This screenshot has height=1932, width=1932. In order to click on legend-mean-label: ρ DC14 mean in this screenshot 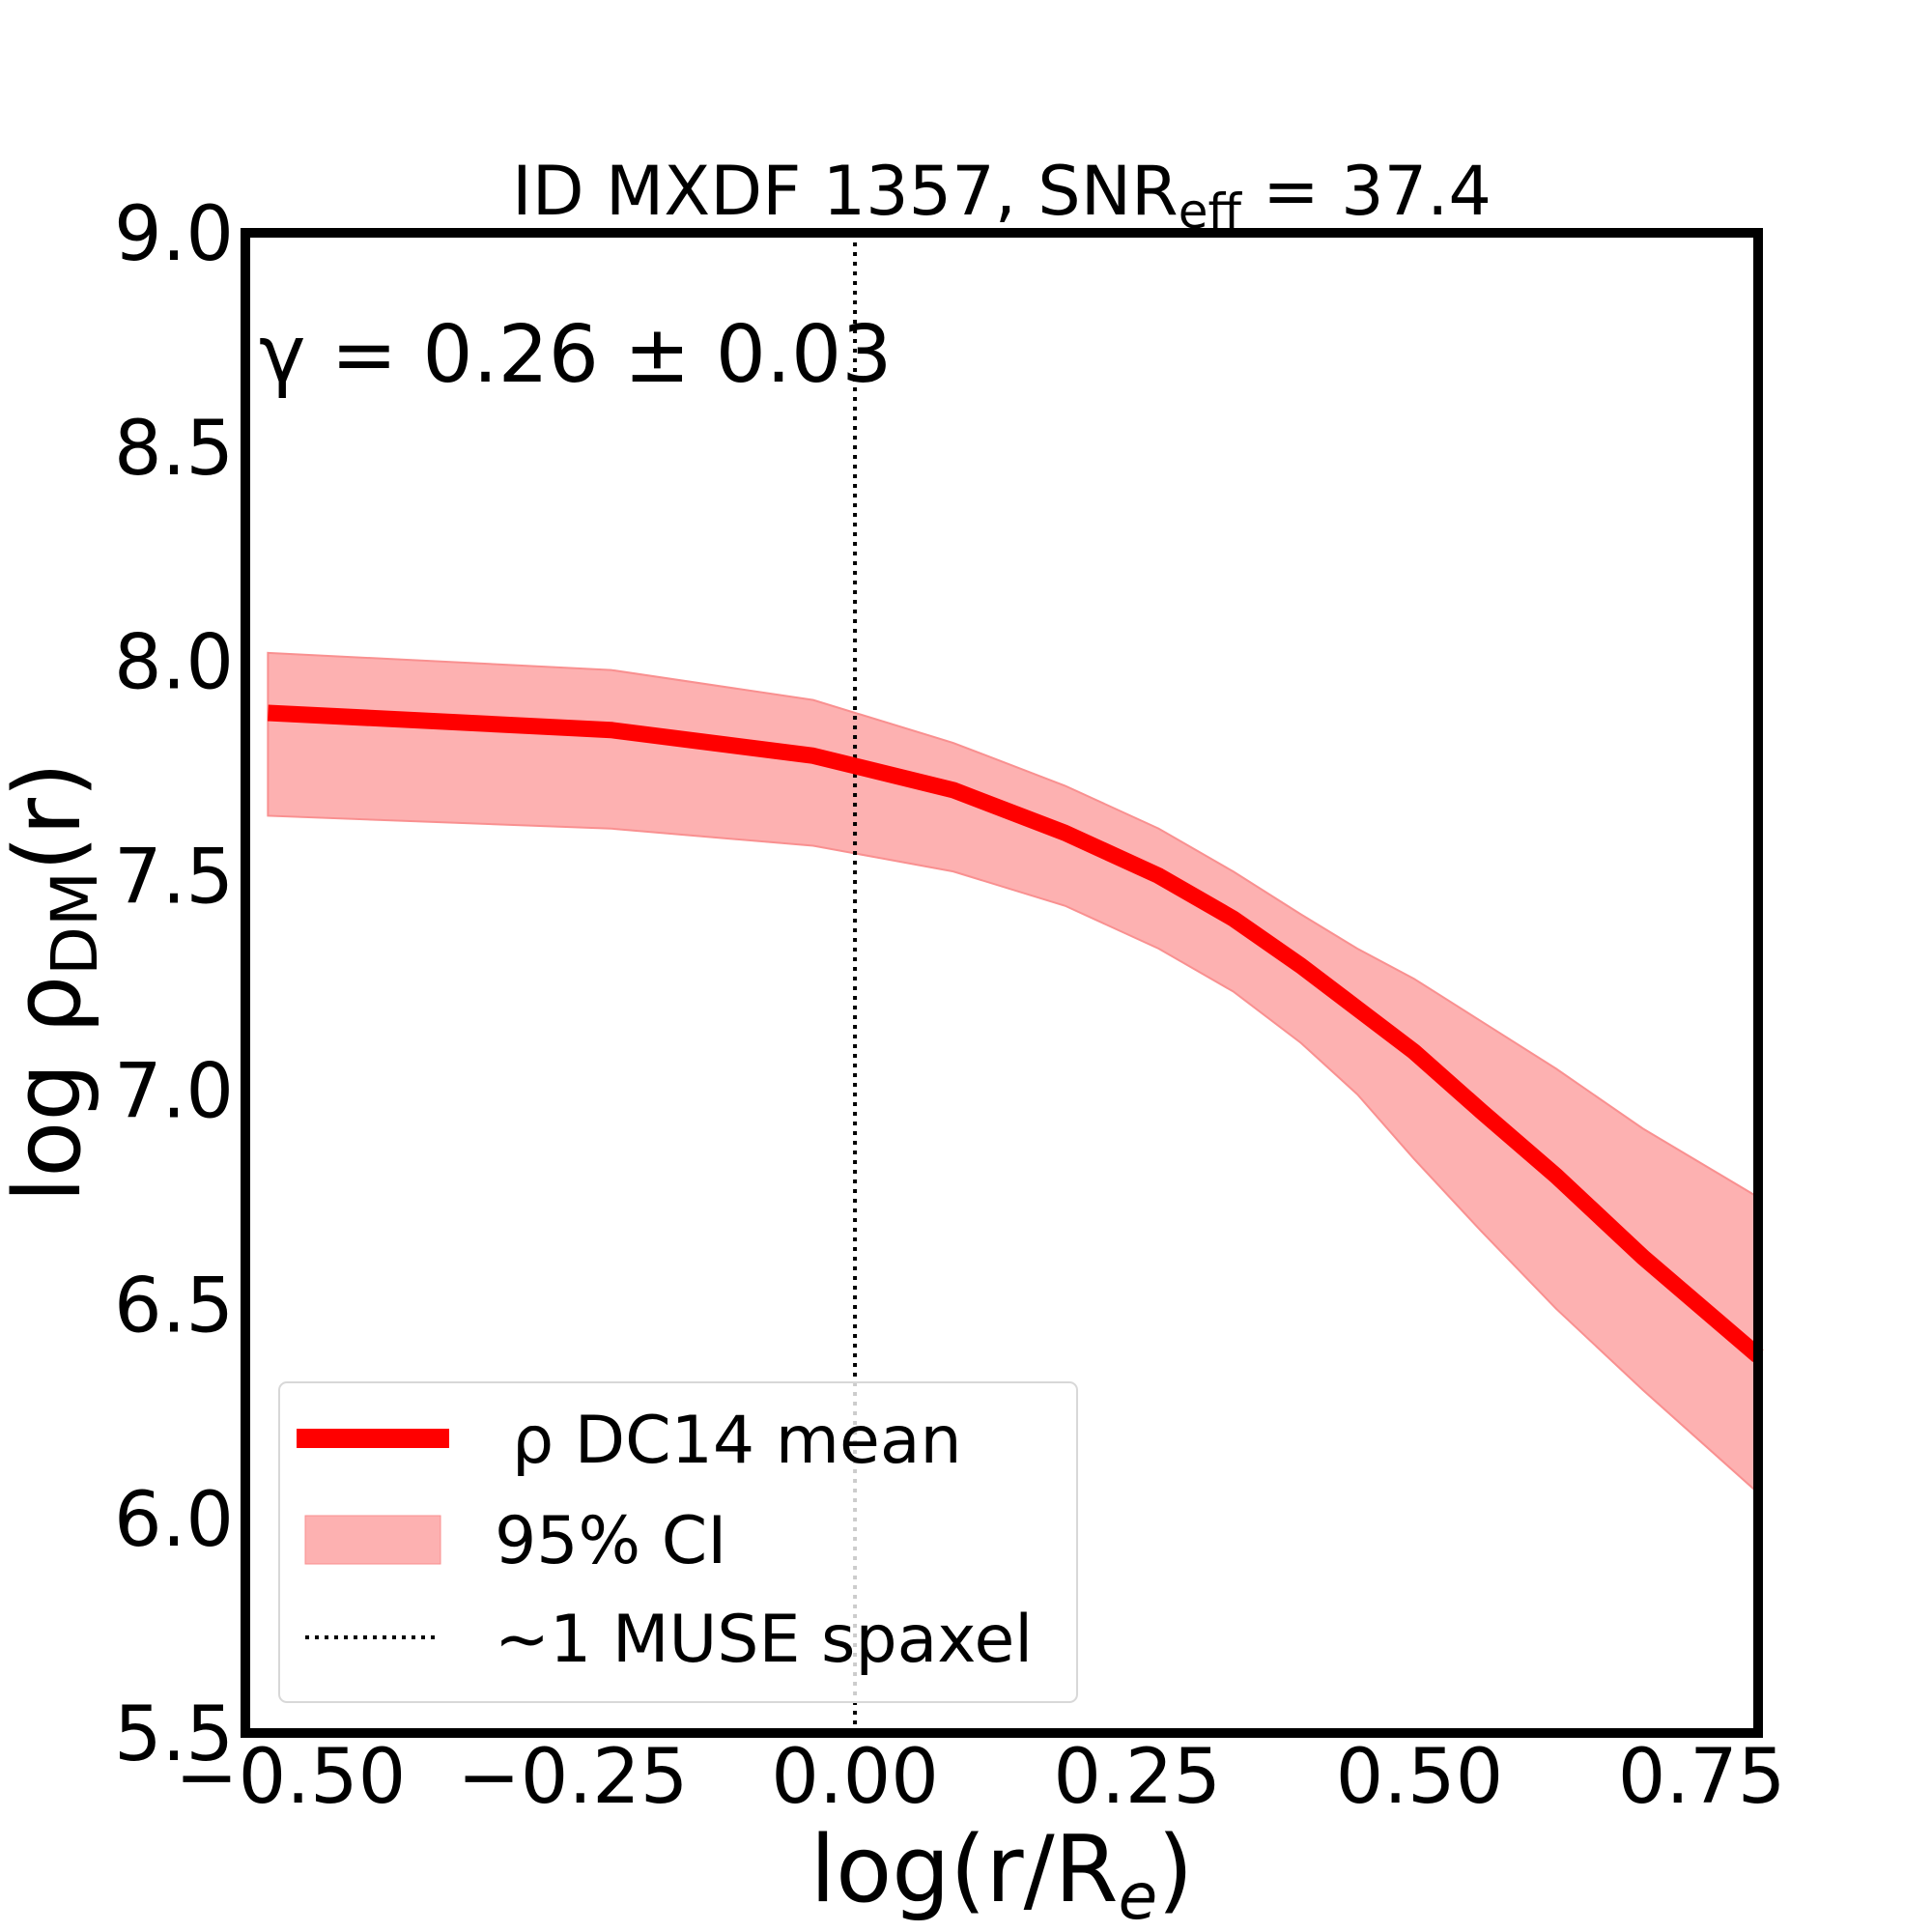, I will do `click(737, 1441)`.